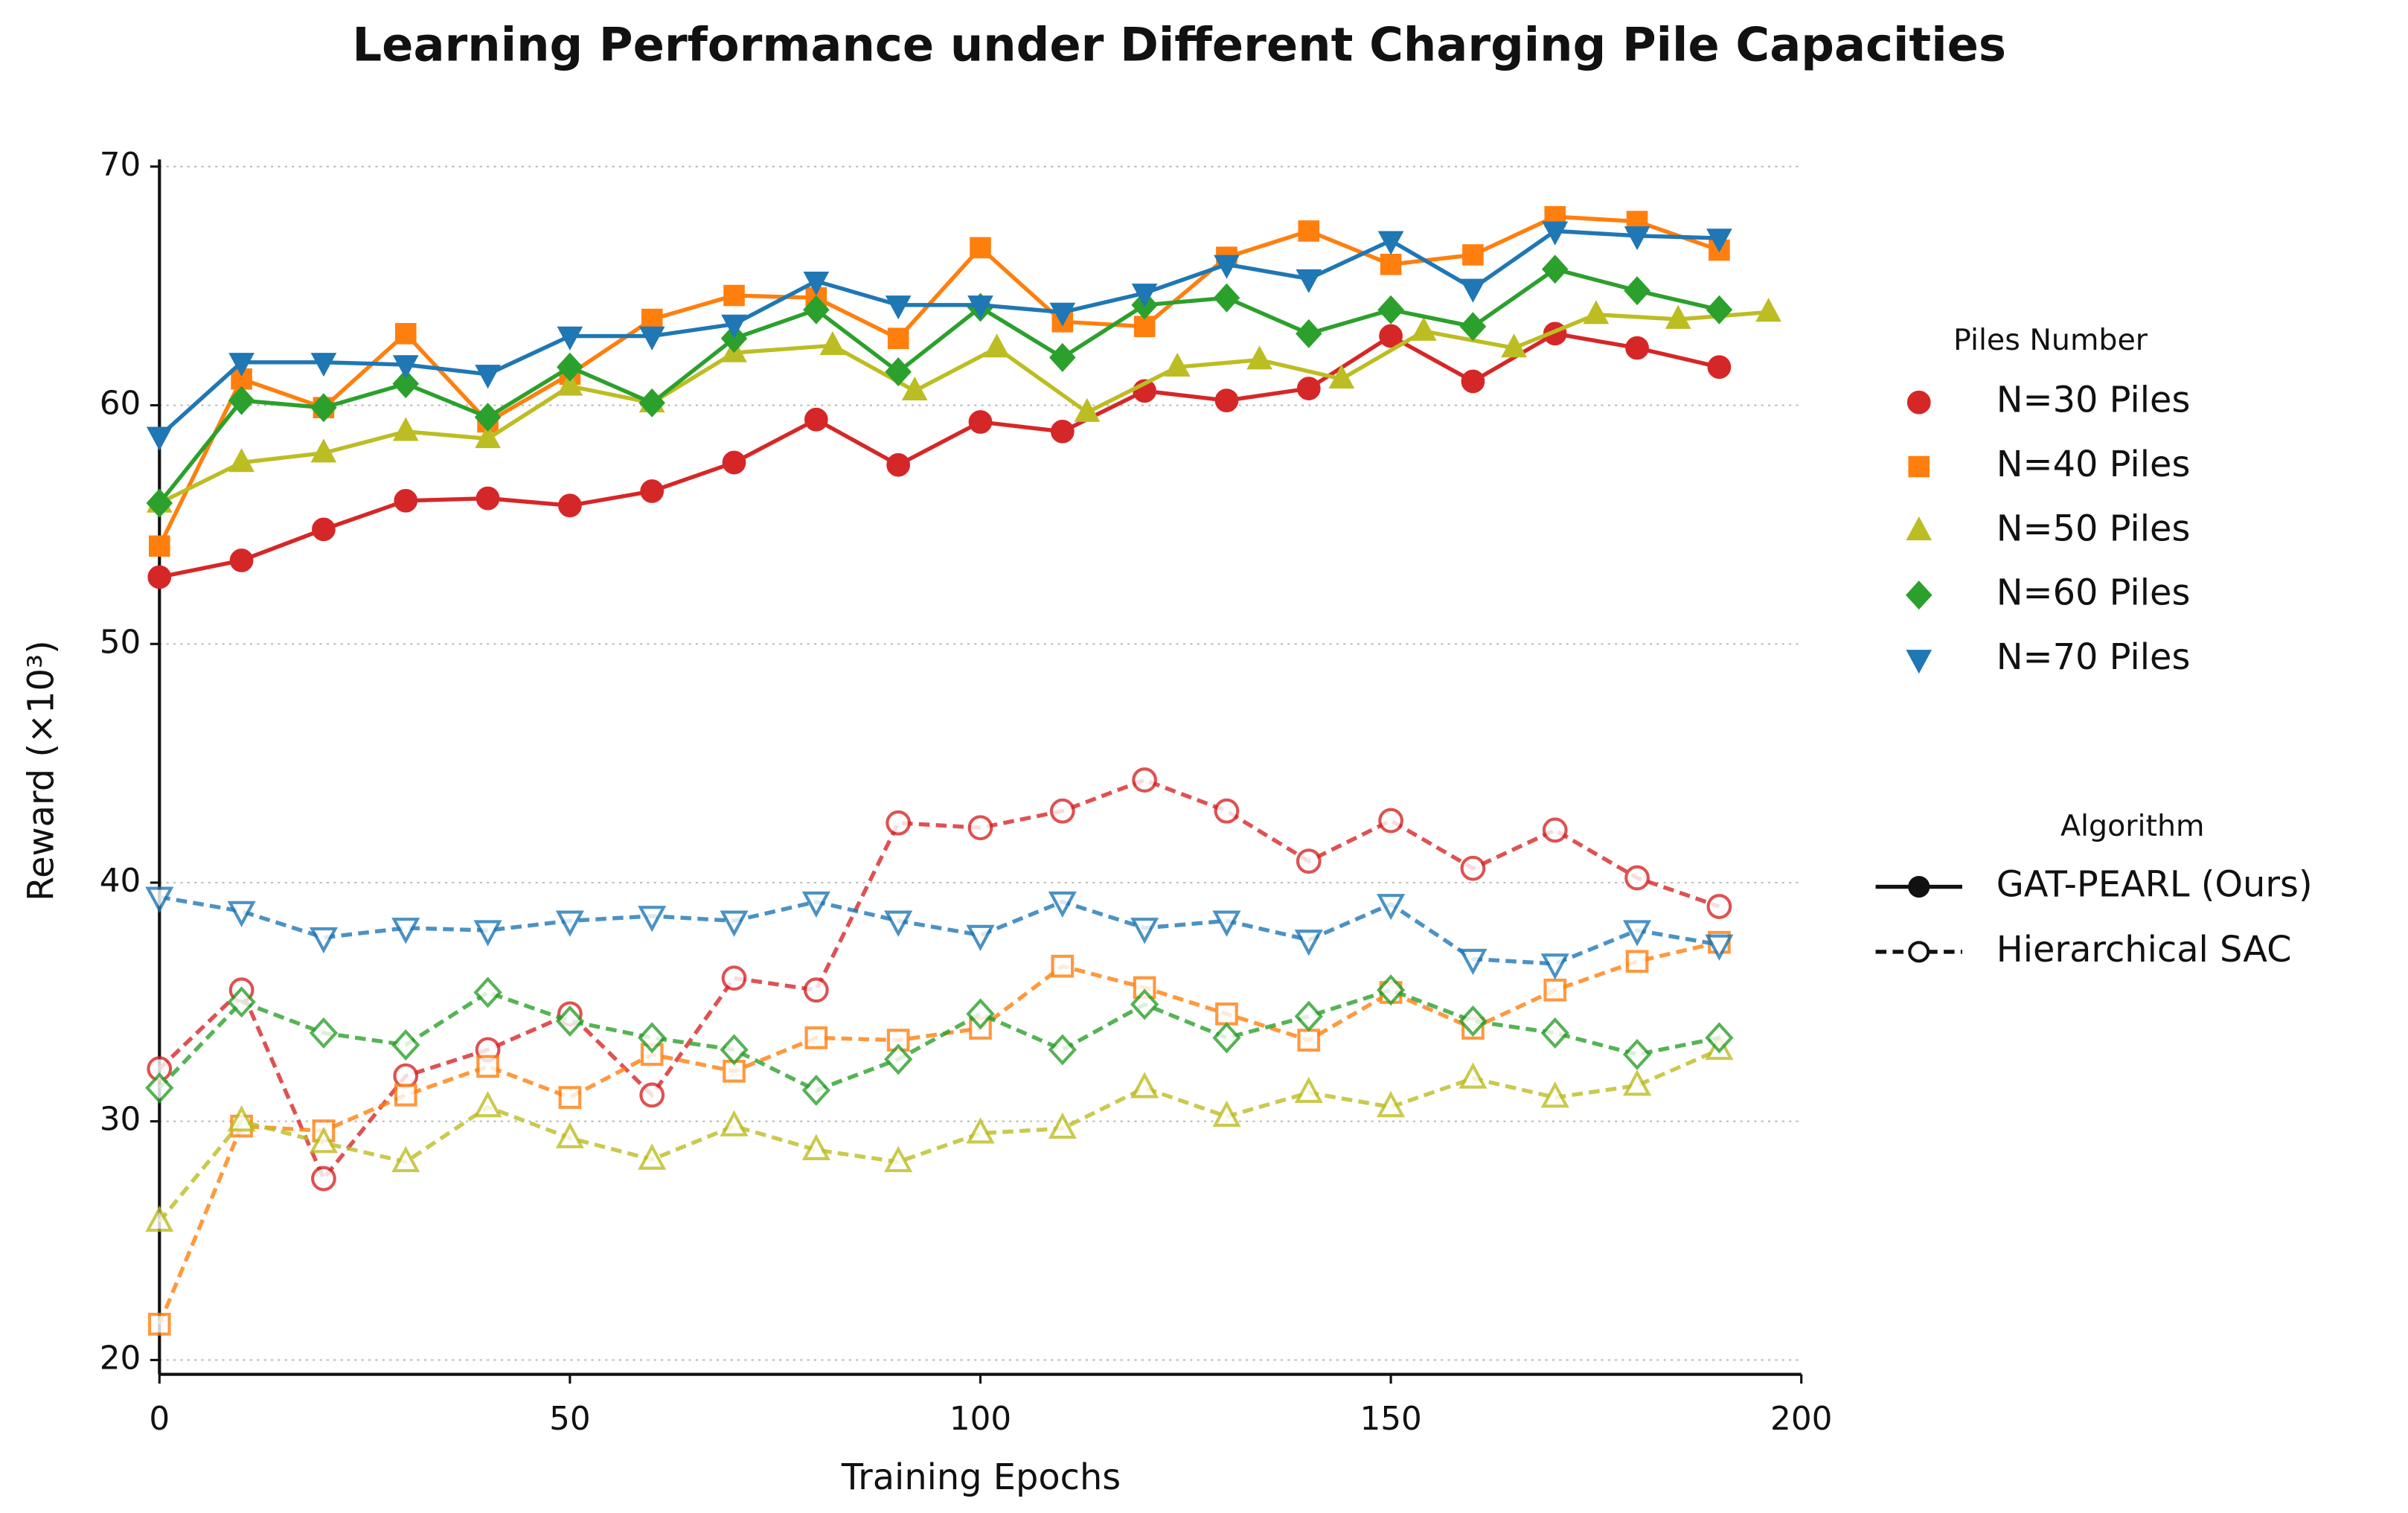 The image size is (2408, 1513). I want to click on x-tick-label: 150, so click(1390, 1419).